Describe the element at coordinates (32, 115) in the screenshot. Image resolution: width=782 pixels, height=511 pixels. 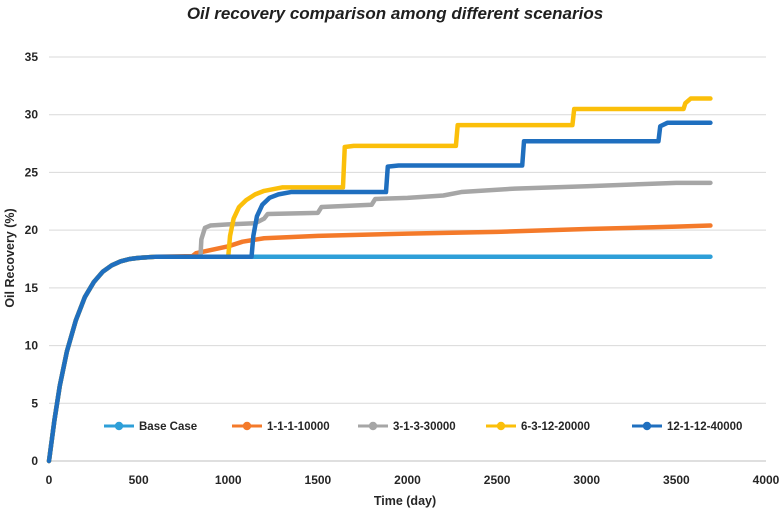
I see `y-tick-label-6: 30` at that location.